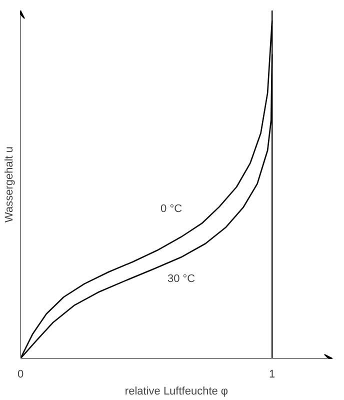 This screenshot has width=344, height=400. I want to click on x-axis-title: relative Luftfeuchte φ, so click(176, 392).